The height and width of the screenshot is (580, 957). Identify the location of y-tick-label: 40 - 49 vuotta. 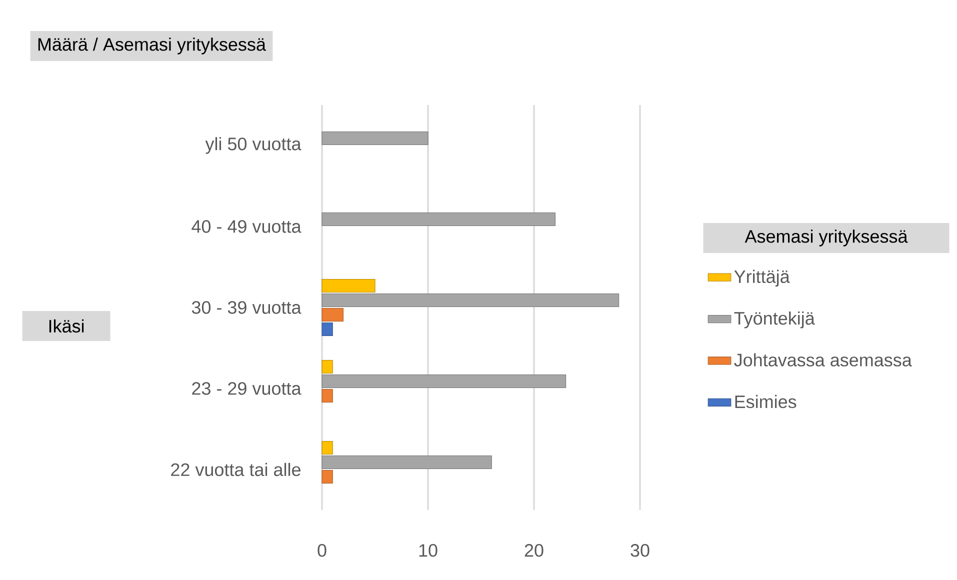
(247, 226).